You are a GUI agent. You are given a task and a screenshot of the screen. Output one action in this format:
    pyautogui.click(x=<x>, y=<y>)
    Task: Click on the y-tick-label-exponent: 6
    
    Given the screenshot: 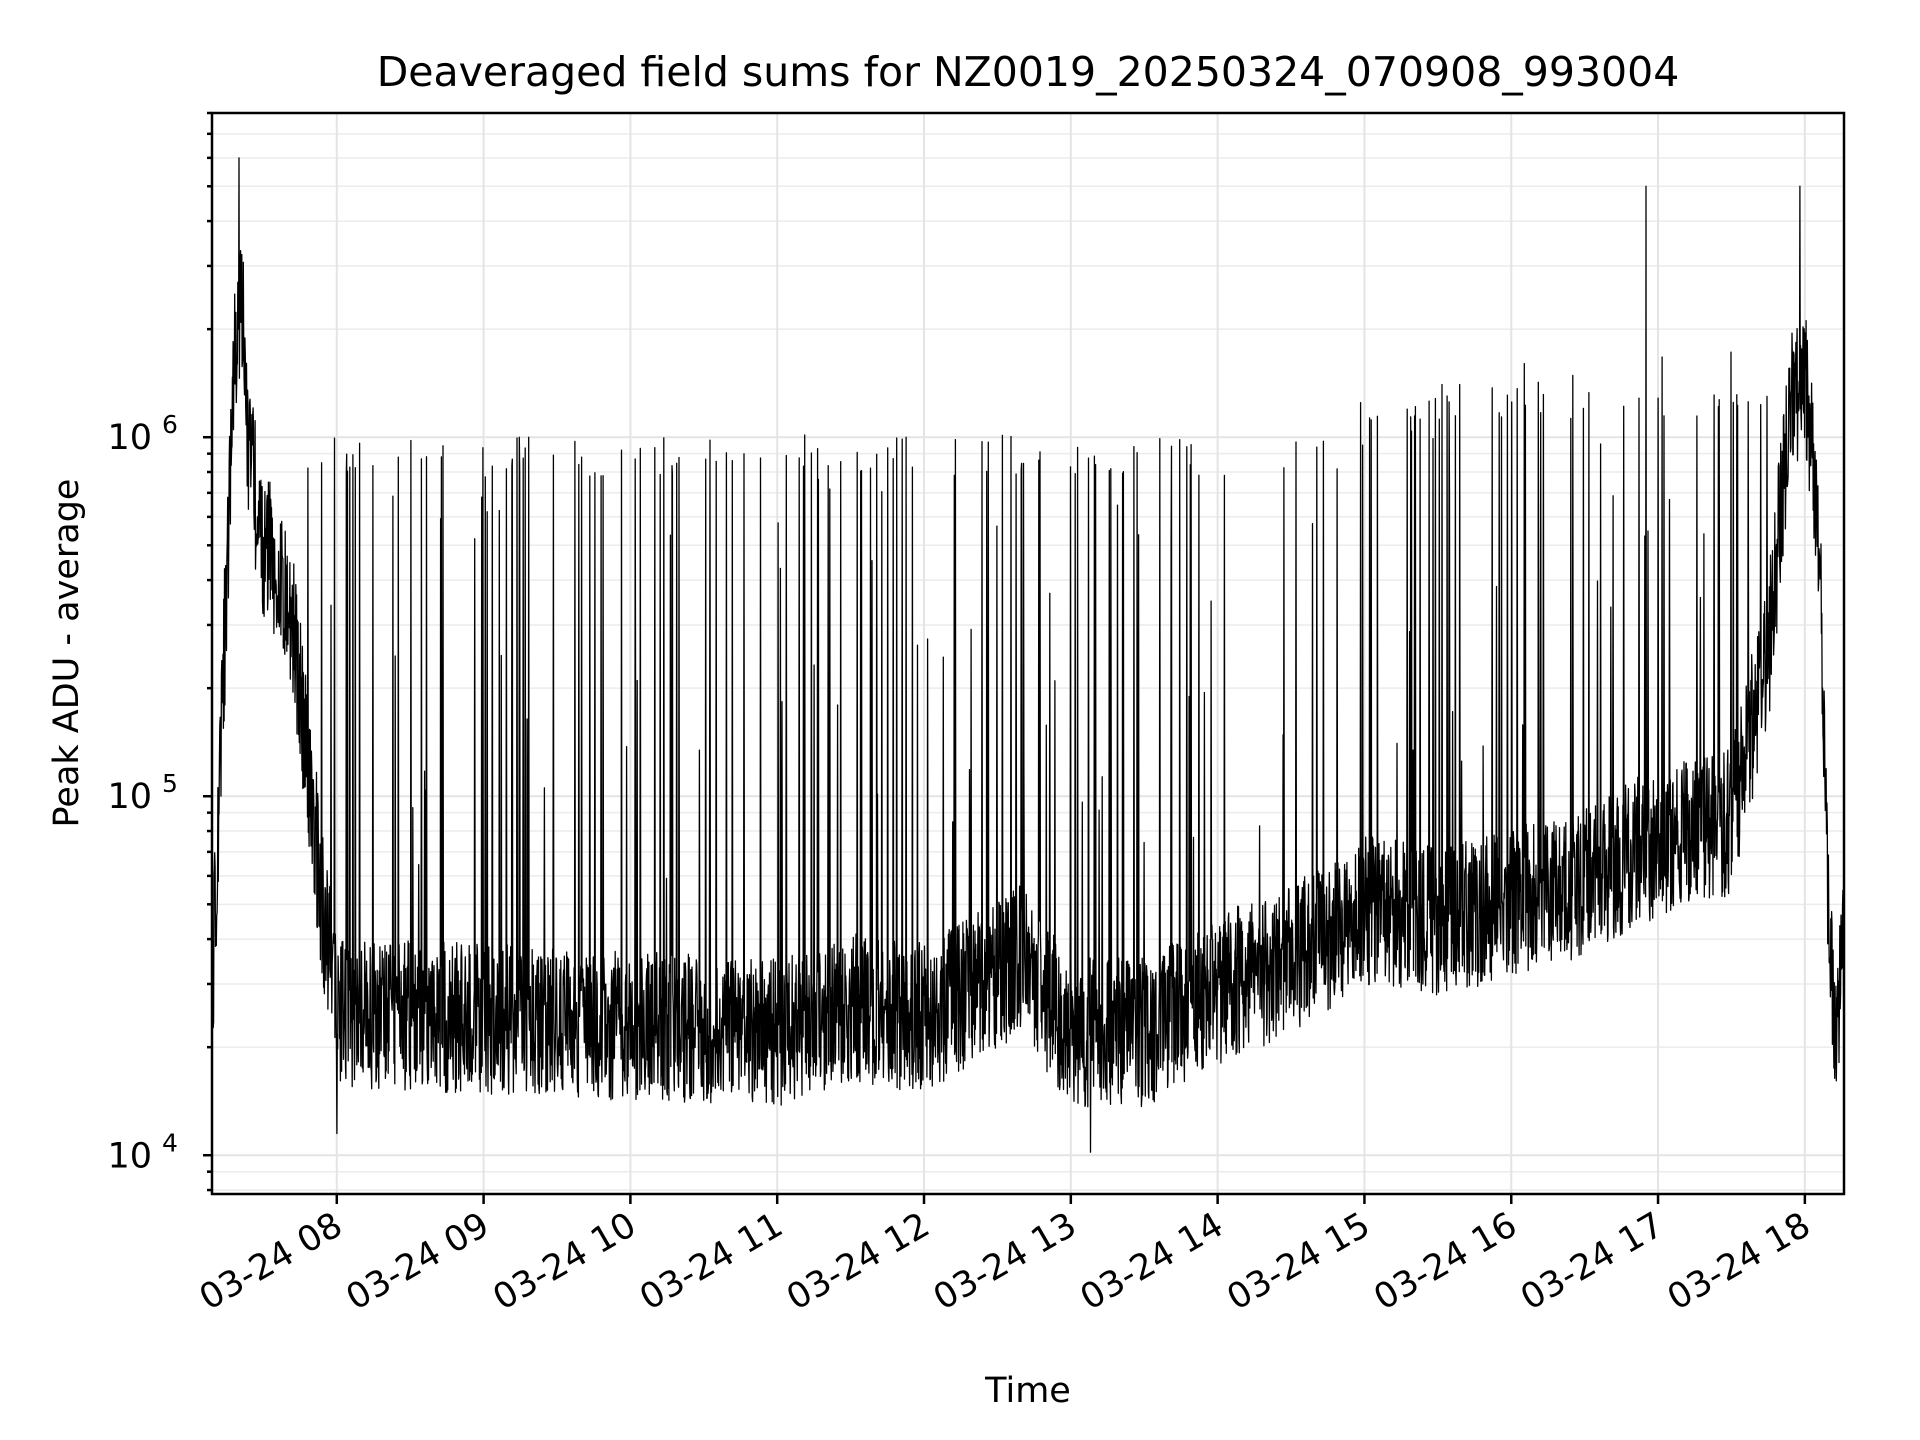 What is the action you would take?
    pyautogui.click(x=170, y=424)
    